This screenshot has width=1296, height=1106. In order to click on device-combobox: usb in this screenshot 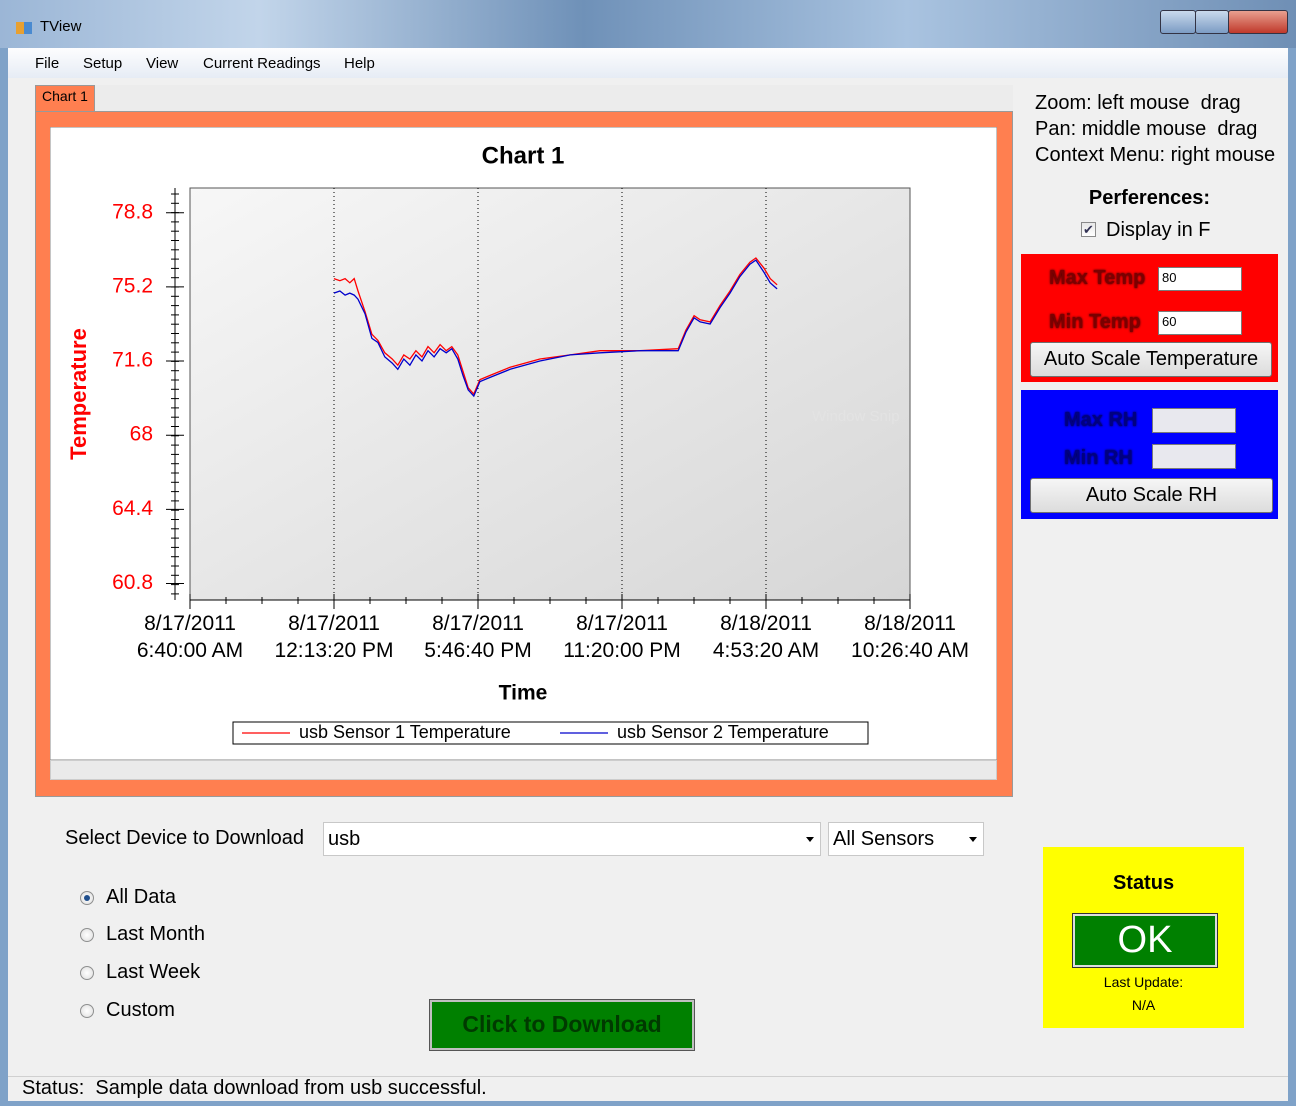, I will do `click(572, 839)`.